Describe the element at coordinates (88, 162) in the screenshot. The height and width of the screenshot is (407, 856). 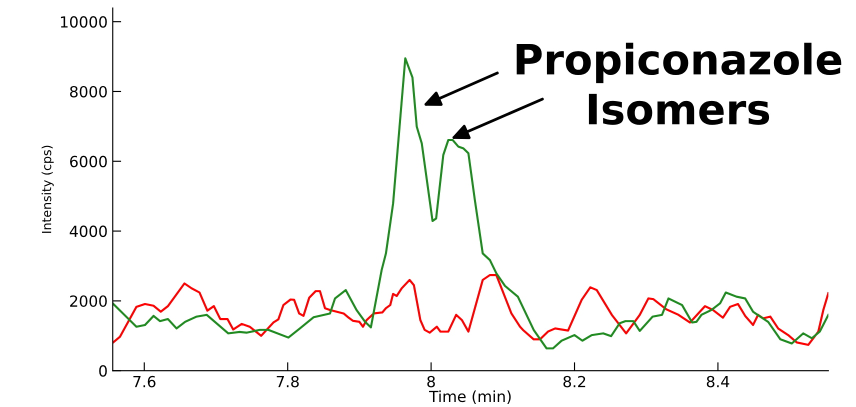
I see `y-tick-label: 6000` at that location.